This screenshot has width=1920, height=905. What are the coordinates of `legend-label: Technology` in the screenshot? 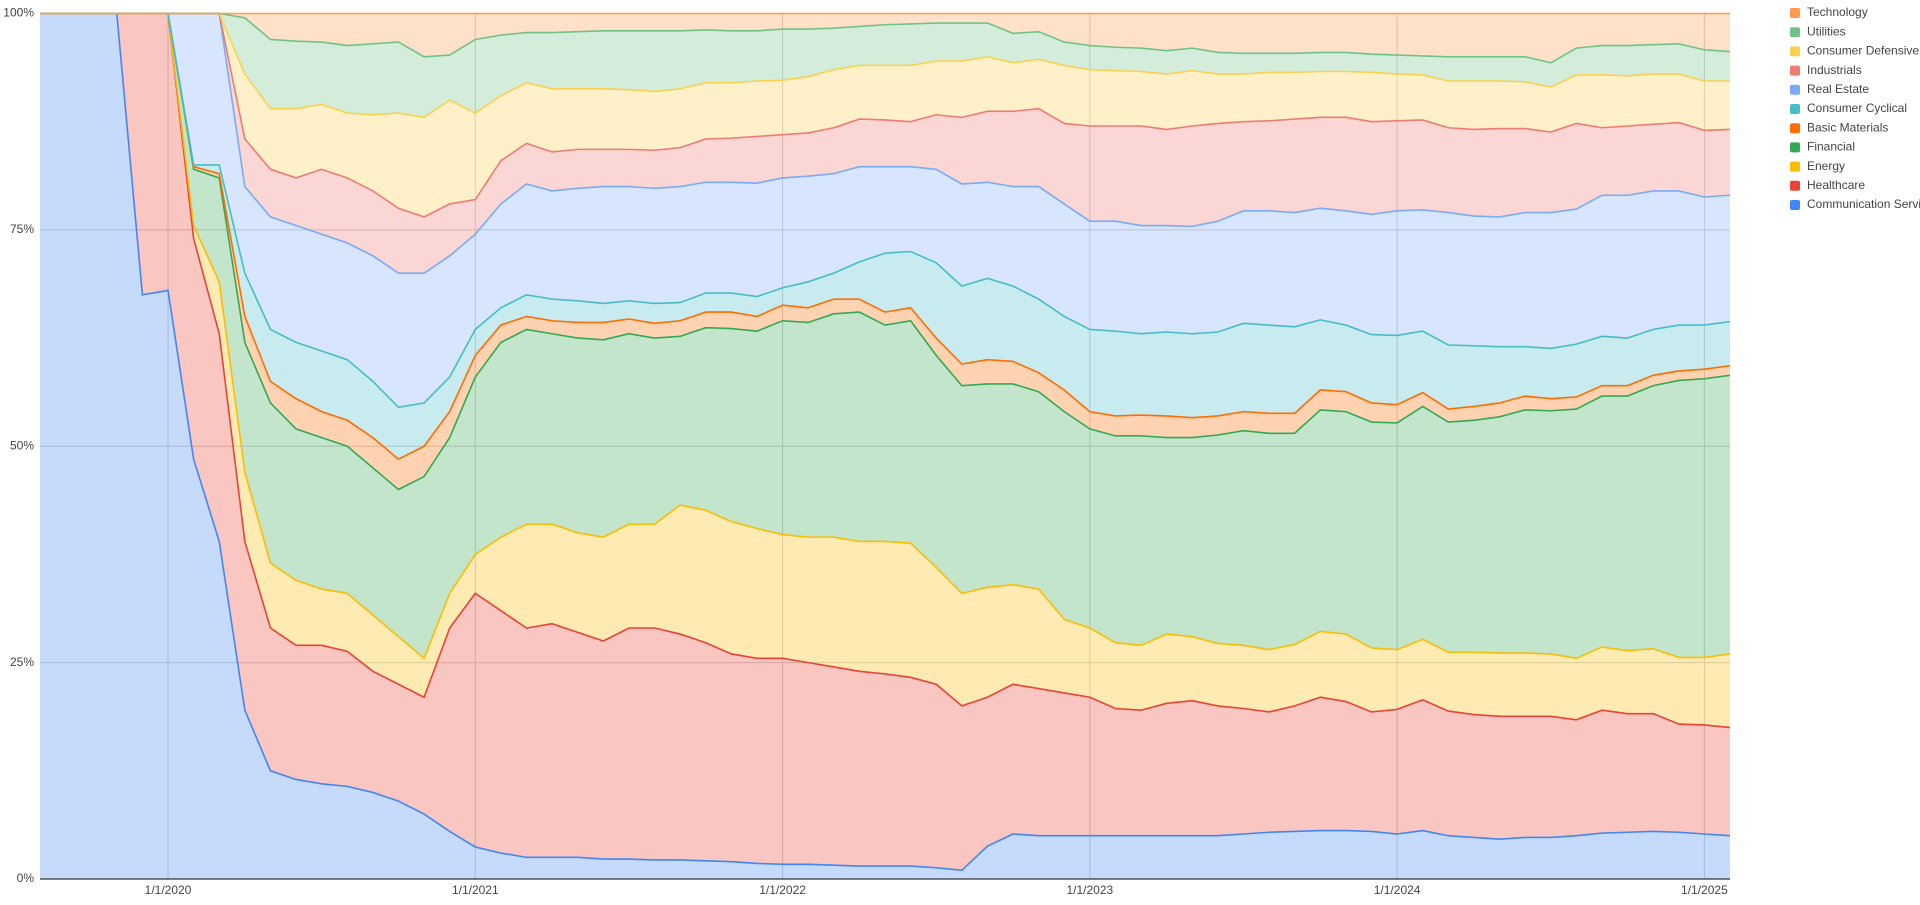 It's located at (1837, 12).